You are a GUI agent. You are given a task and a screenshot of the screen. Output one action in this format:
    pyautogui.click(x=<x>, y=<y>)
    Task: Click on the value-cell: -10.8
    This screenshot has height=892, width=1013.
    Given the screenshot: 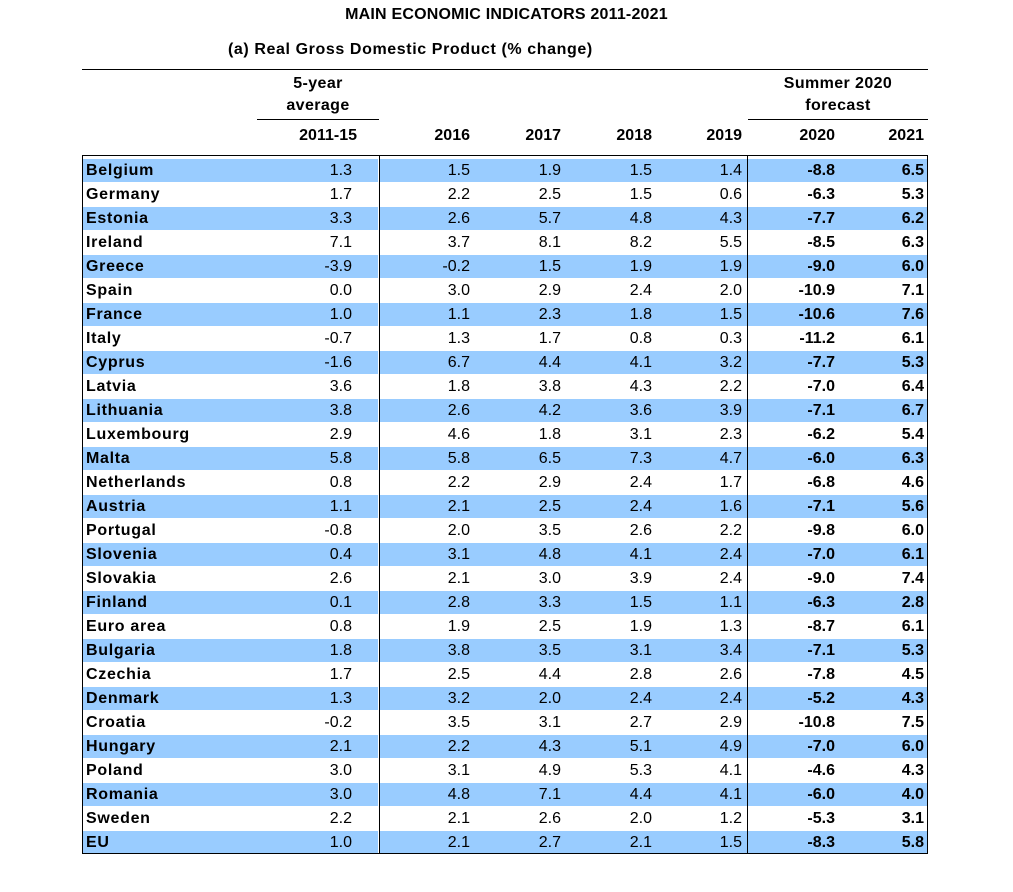 What is the action you would take?
    pyautogui.click(x=816, y=722)
    